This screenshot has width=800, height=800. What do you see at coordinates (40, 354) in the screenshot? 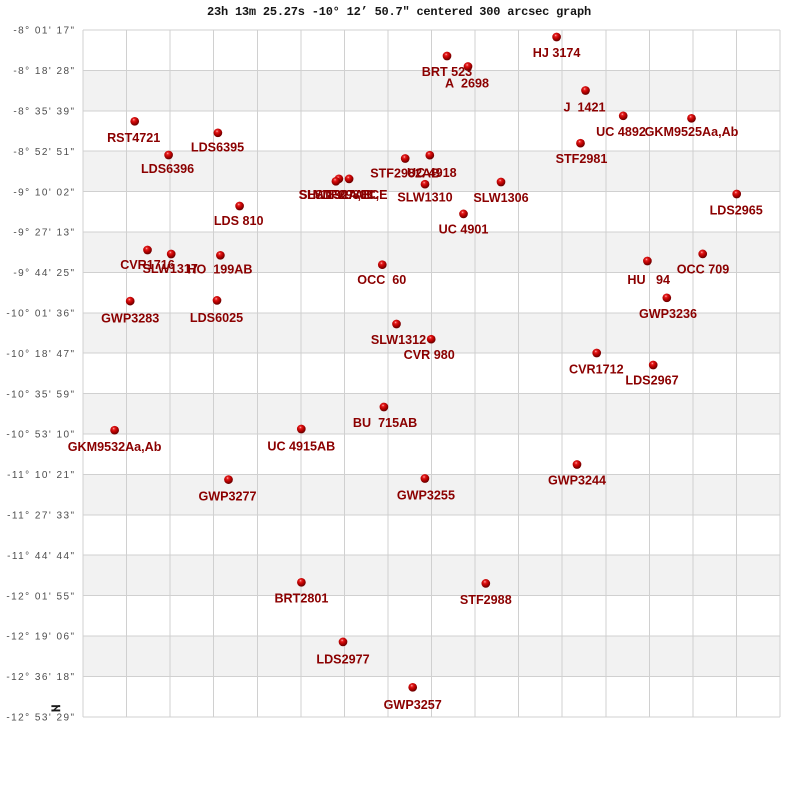
I see `svg-text: -10° 18' 47"` at bounding box center [40, 354].